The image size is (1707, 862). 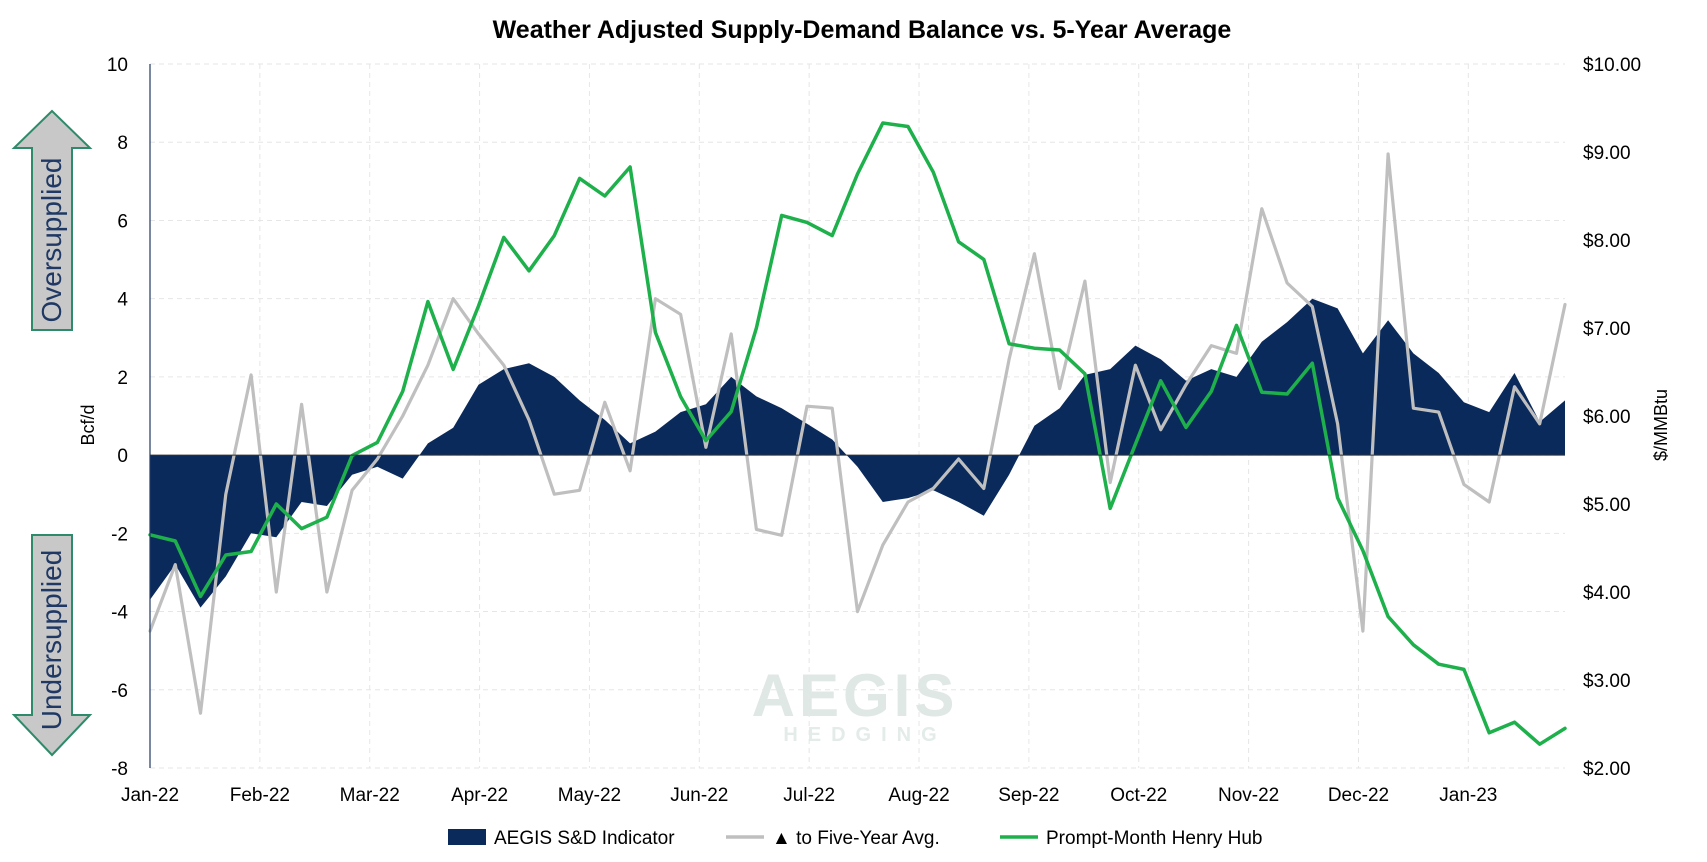 What do you see at coordinates (1607, 505) in the screenshot?
I see `y-right-tick-label: $5.00` at bounding box center [1607, 505].